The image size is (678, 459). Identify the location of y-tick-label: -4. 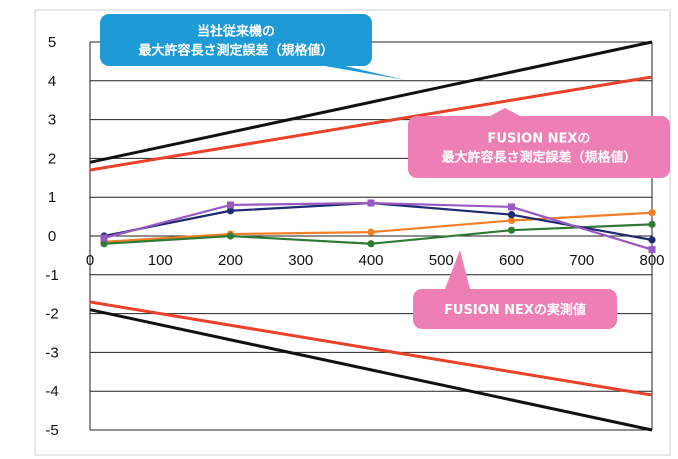
(51, 391).